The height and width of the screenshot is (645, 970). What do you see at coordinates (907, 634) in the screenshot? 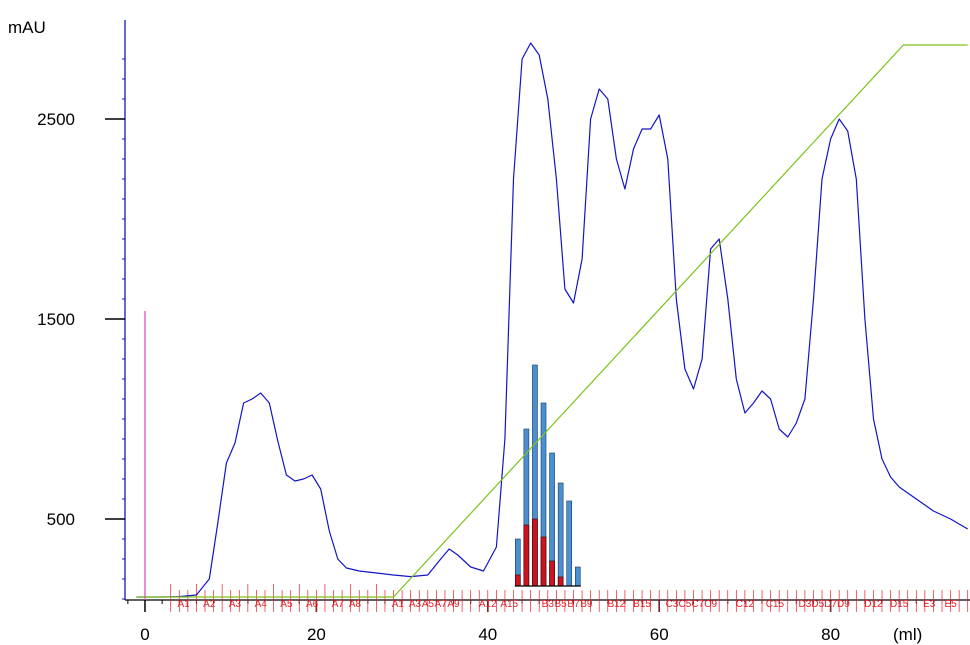
I see `x-unit-label: (ml)` at bounding box center [907, 634].